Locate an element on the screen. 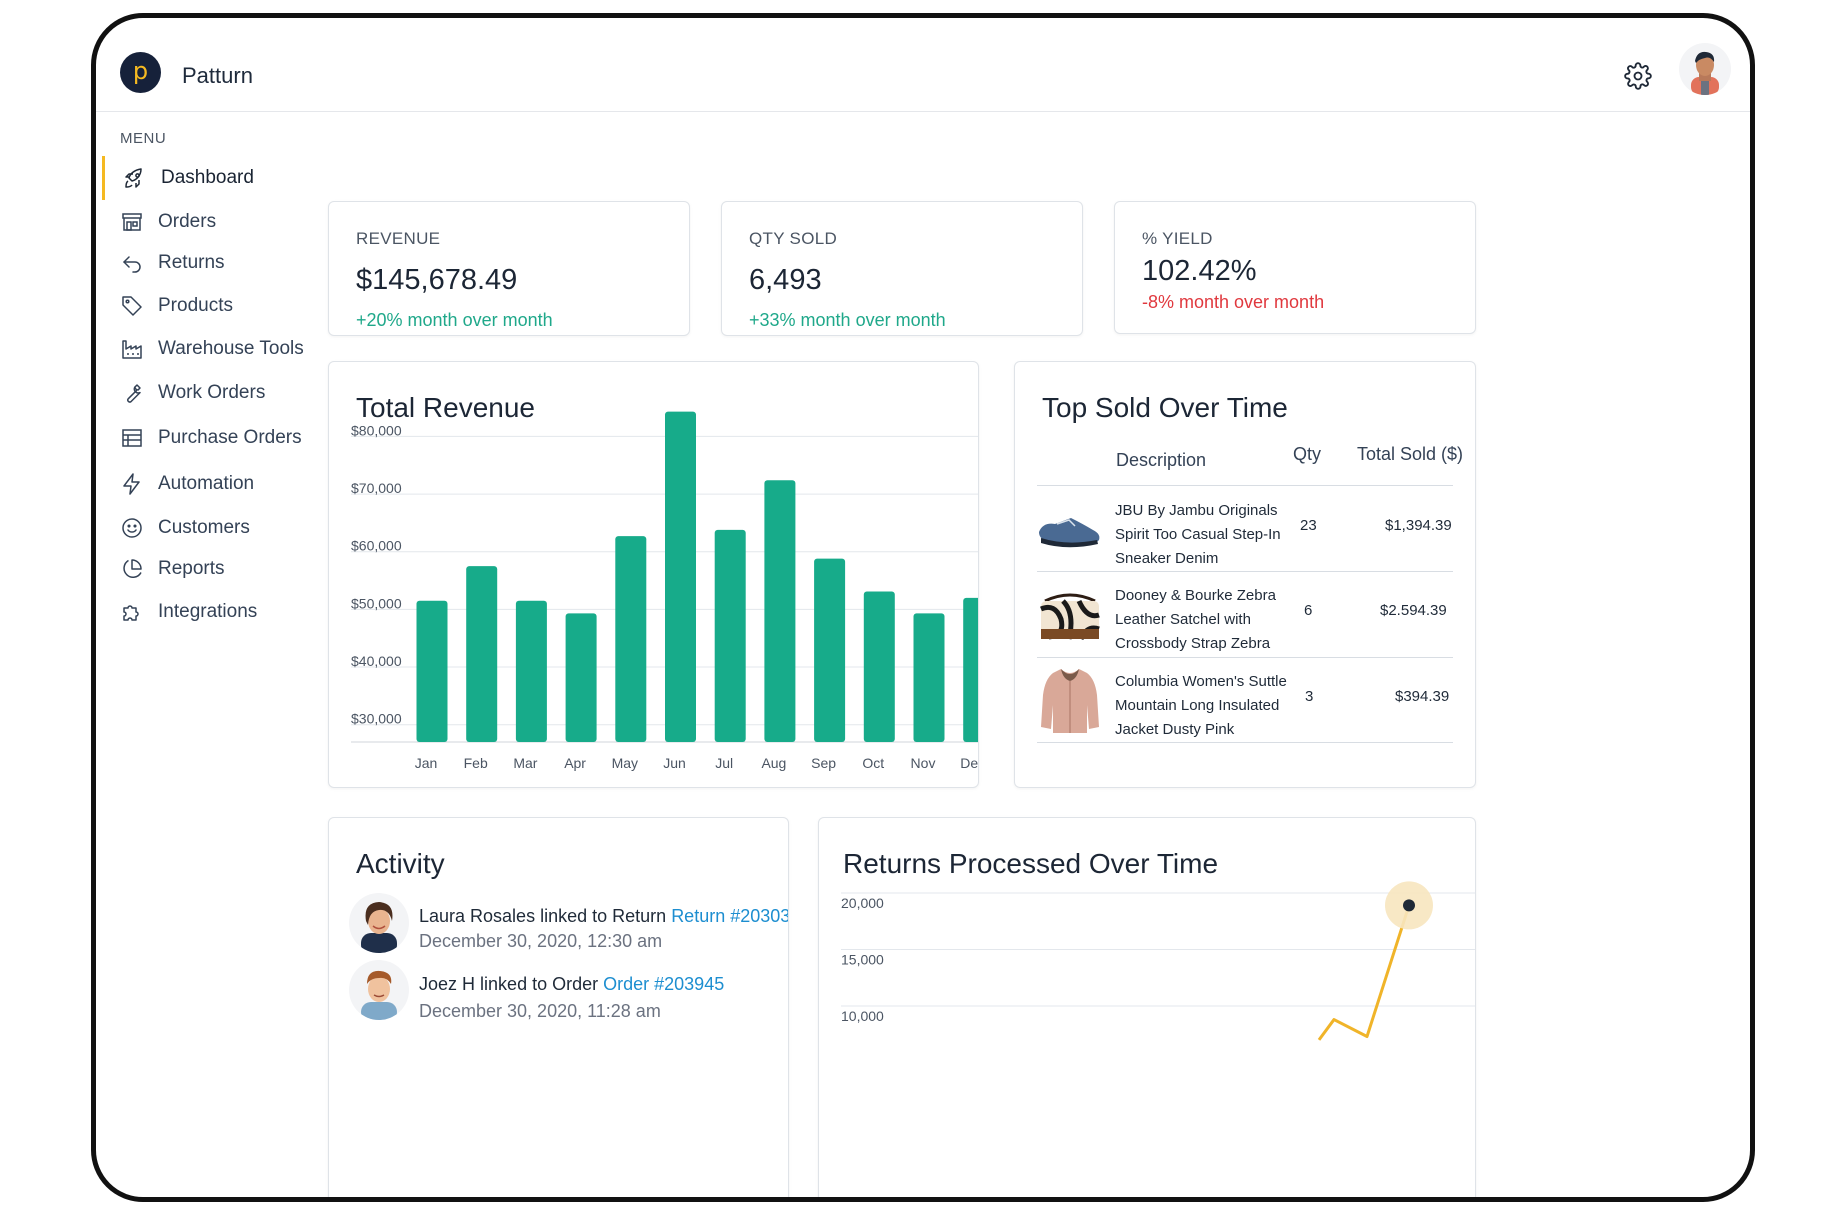  sidebar-item-customers: Customers is located at coordinates (217, 528).